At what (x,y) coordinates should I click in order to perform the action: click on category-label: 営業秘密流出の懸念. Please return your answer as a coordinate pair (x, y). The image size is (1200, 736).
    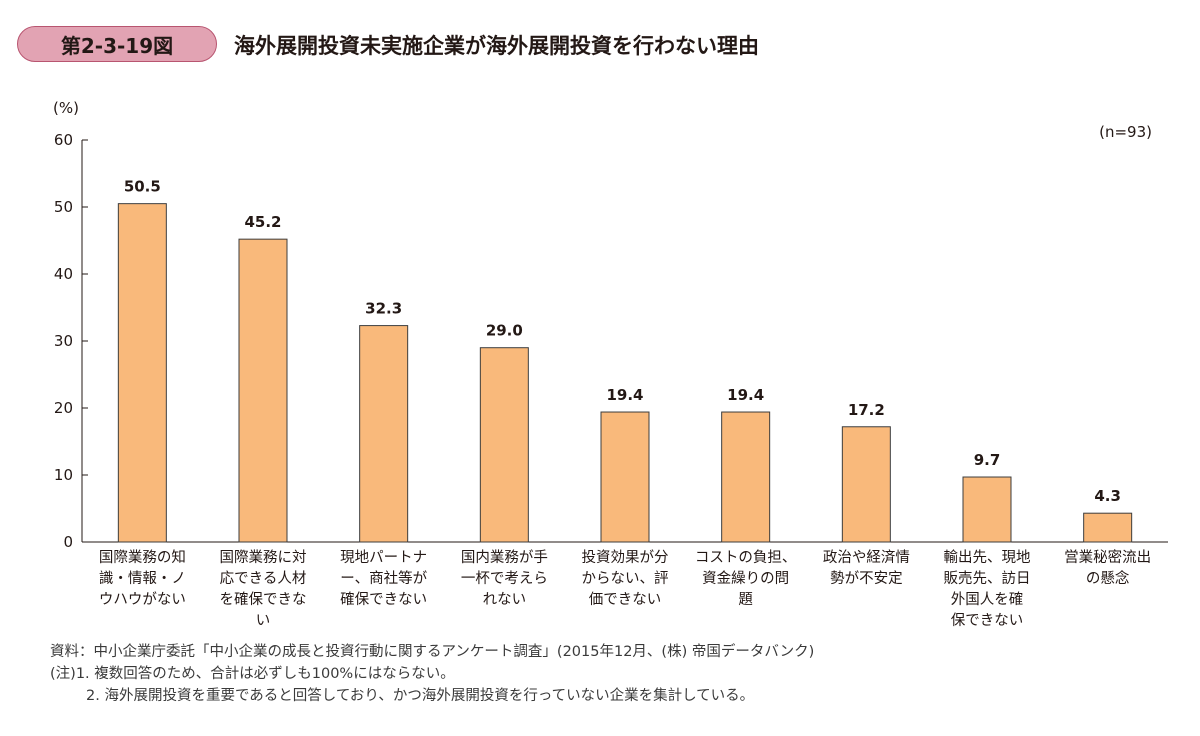
    Looking at the image, I should click on (1107, 568).